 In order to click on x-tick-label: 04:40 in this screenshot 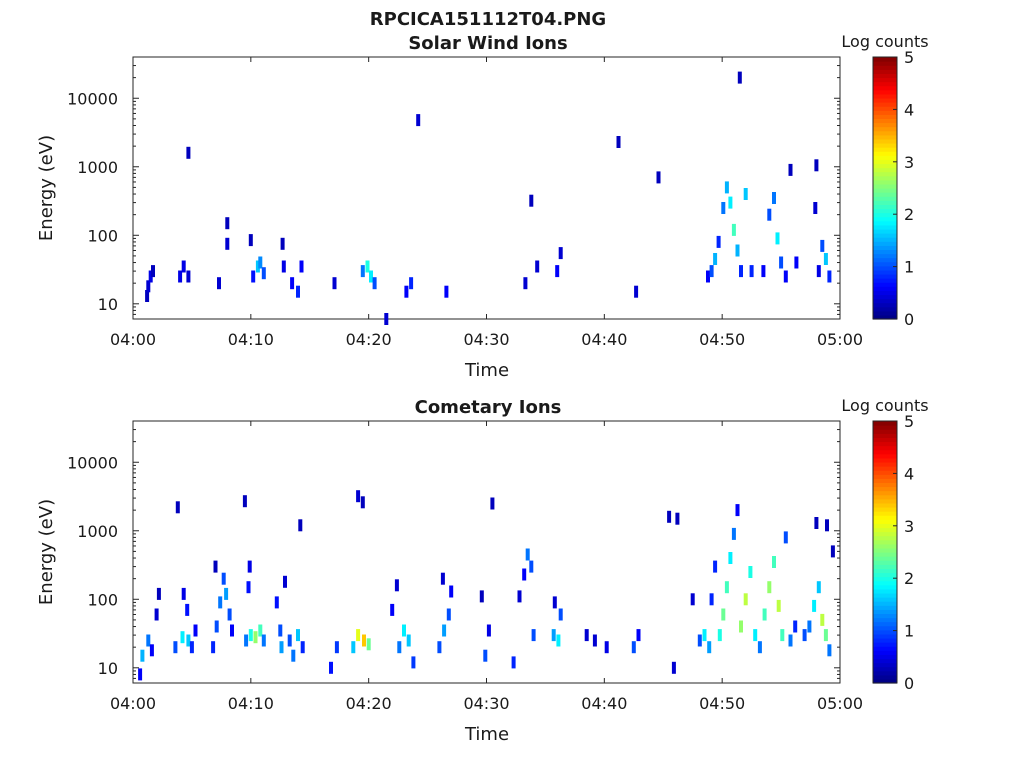, I will do `click(604, 339)`.